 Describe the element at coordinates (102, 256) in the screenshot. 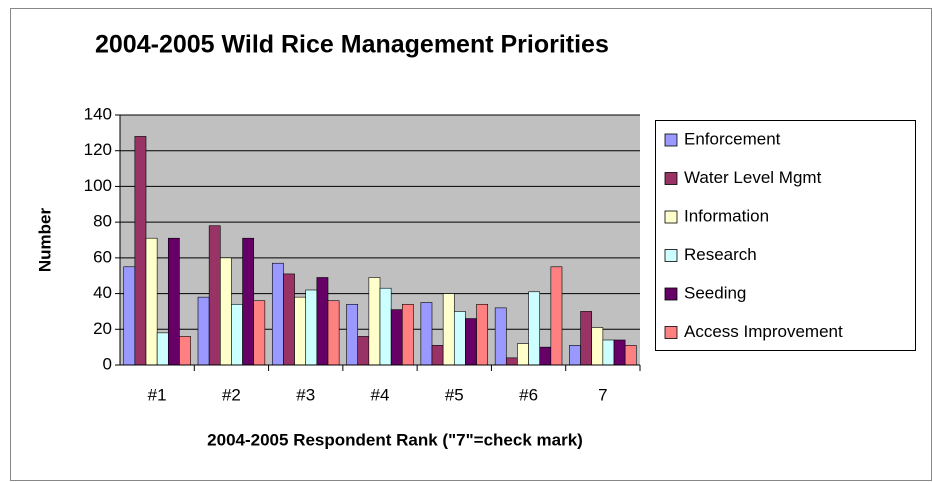

I see `y-tick-label: 60` at that location.